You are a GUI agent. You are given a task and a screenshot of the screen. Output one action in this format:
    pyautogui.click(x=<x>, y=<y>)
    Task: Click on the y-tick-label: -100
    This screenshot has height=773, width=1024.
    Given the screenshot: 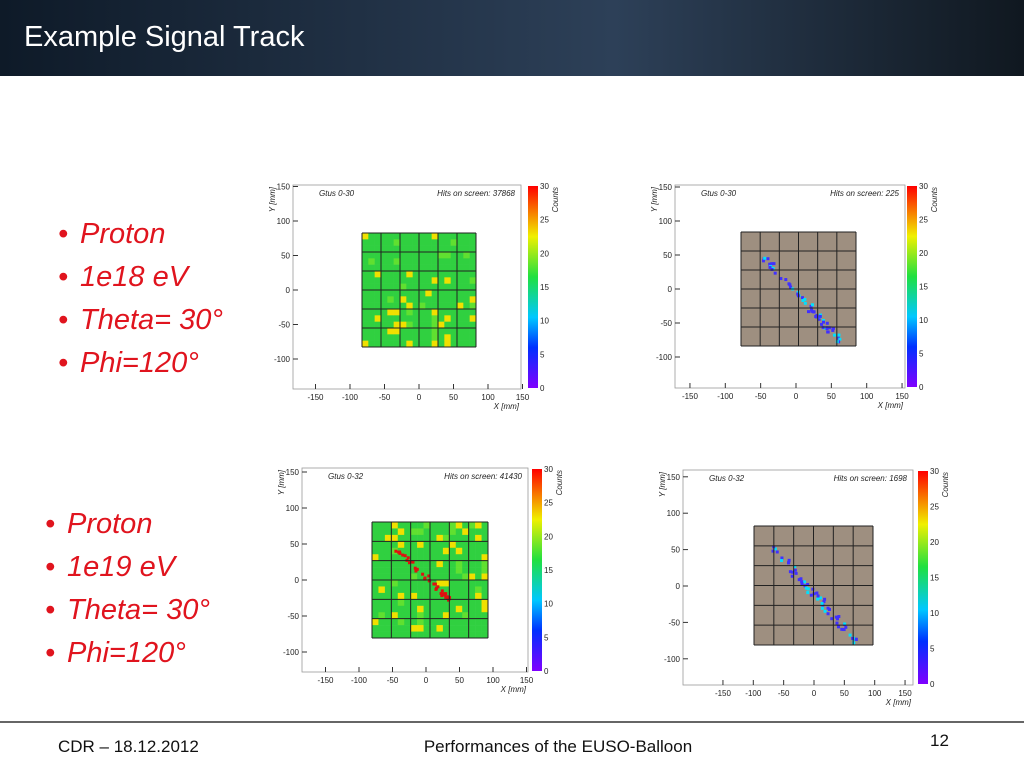 What is the action you would take?
    pyautogui.click(x=291, y=652)
    